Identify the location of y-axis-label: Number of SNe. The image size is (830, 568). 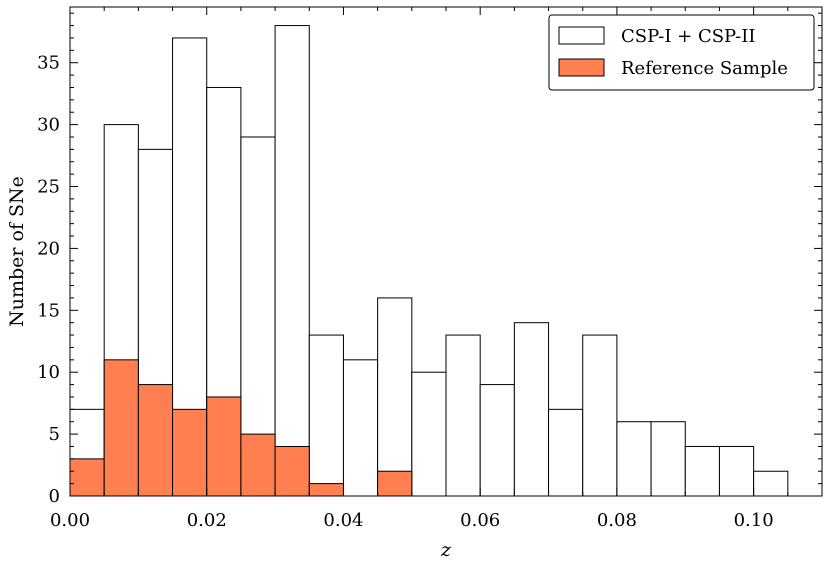
(17, 251).